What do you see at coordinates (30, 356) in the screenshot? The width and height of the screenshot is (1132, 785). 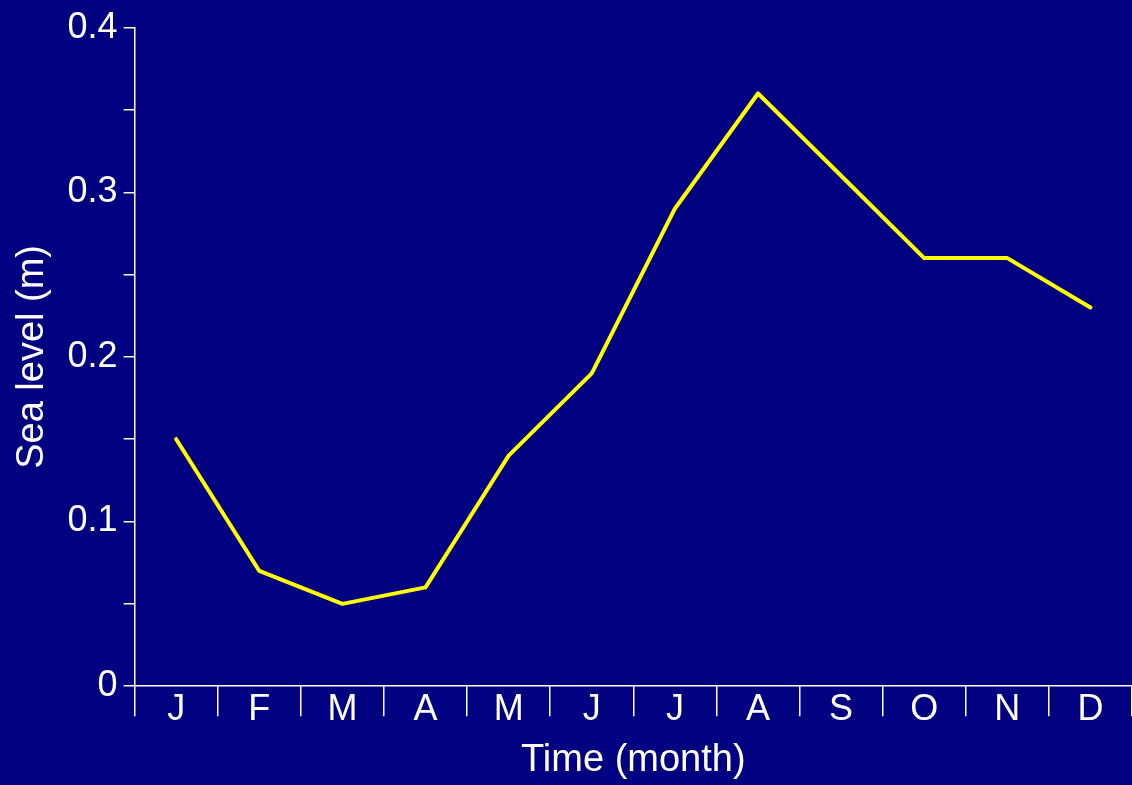 I see `y-axis-title: Sea level (m)` at bounding box center [30, 356].